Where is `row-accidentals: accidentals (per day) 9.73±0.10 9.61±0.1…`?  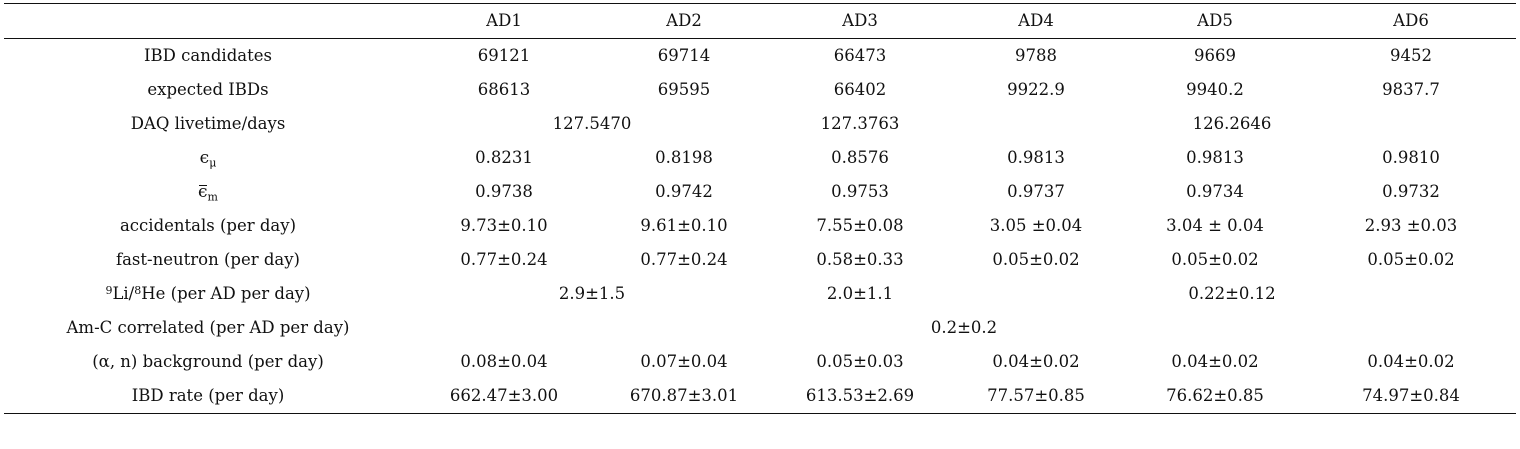
row-accidentals: accidentals (per day) 9.73±0.10 9.61±0.1… is located at coordinates (760, 226).